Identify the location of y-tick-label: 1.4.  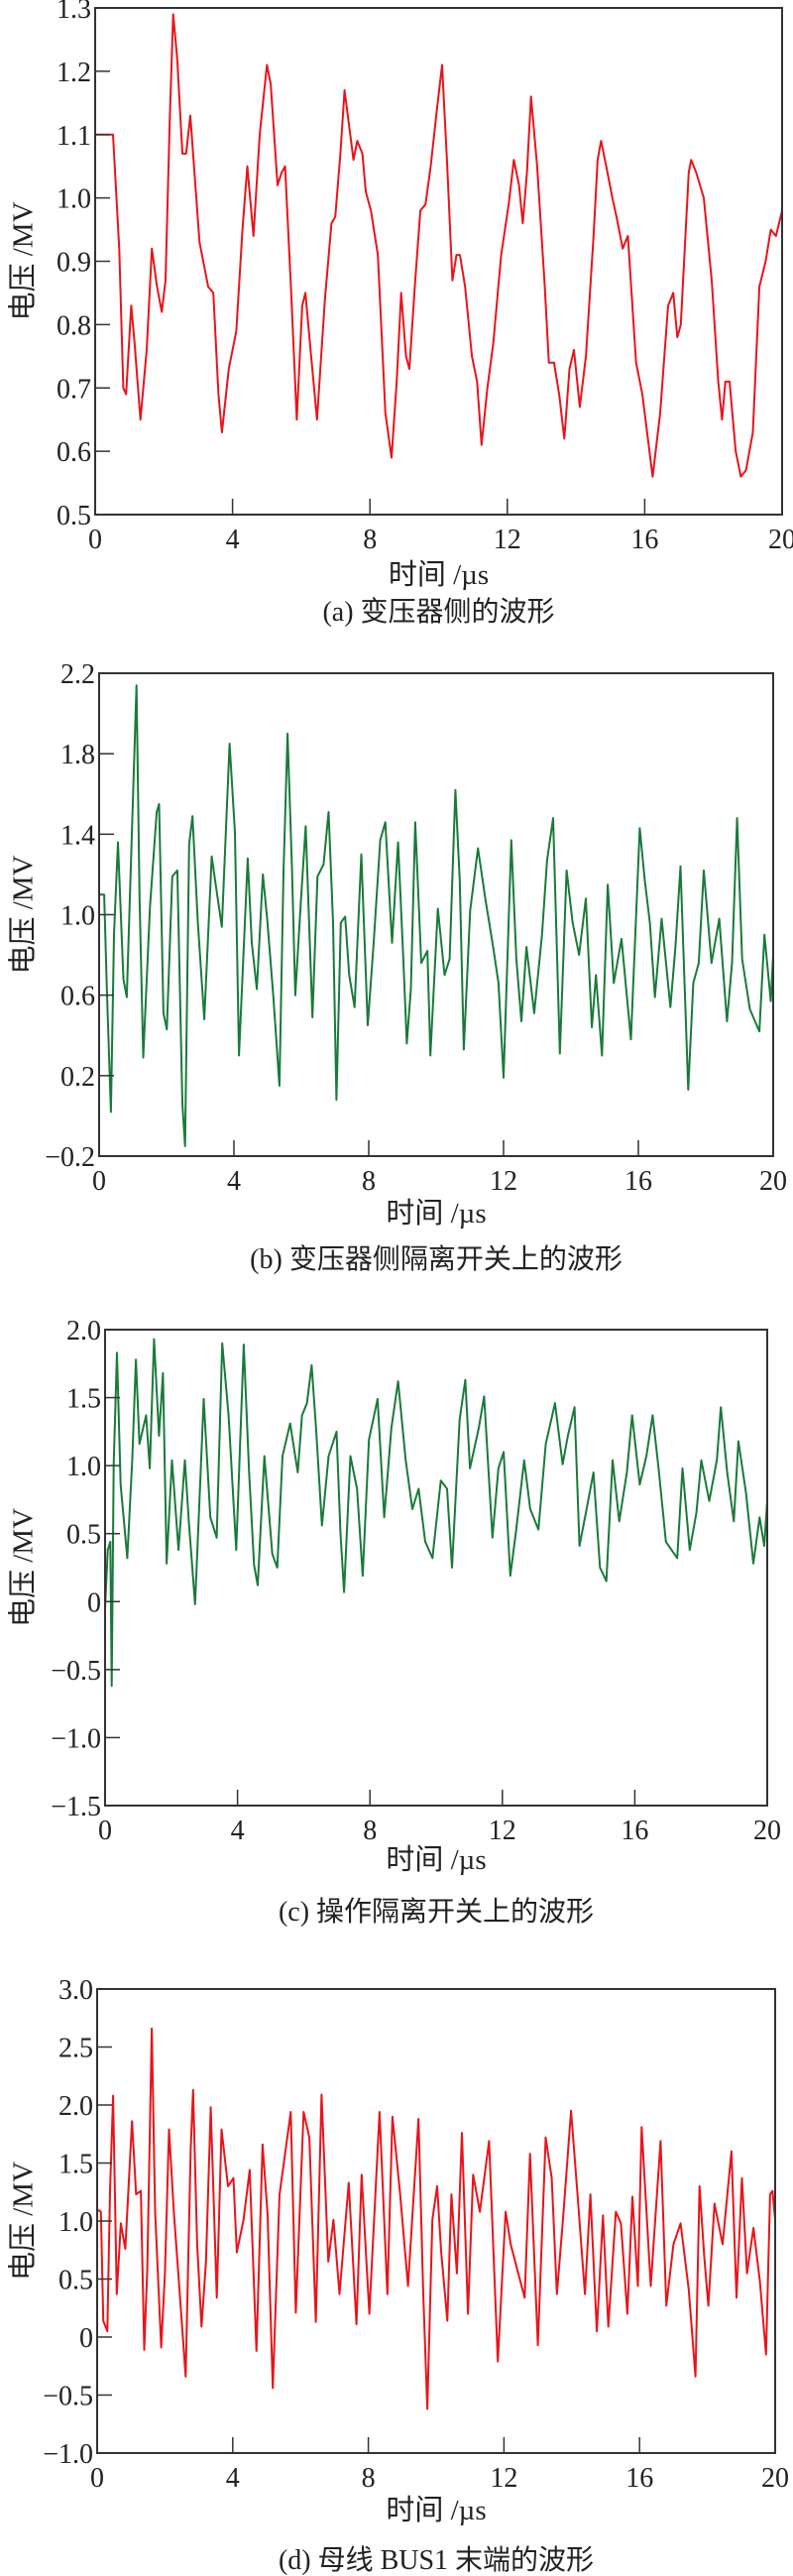
(77, 835).